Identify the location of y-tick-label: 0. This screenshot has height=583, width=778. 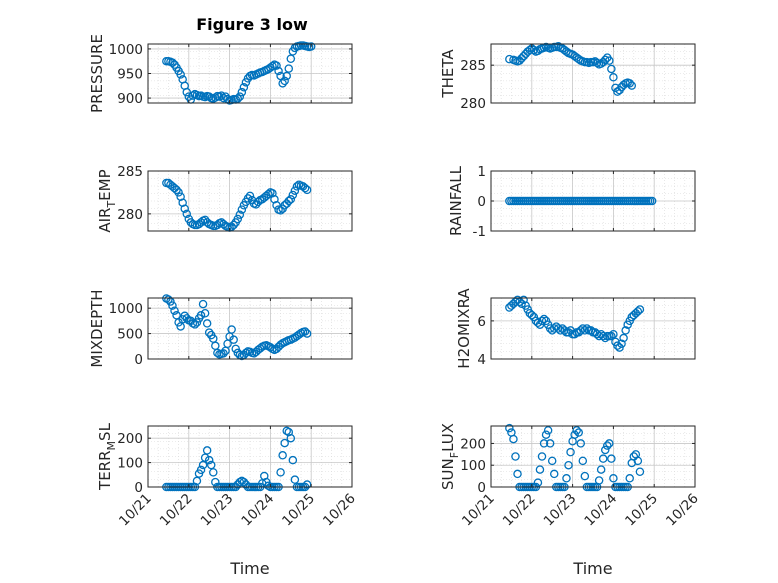
(481, 202).